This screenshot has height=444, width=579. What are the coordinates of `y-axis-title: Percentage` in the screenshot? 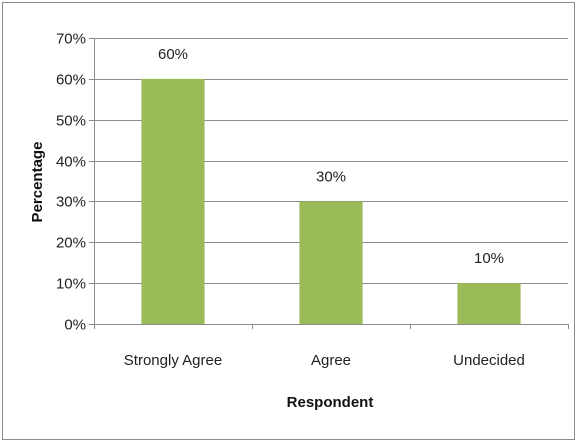 It's located at (37, 182).